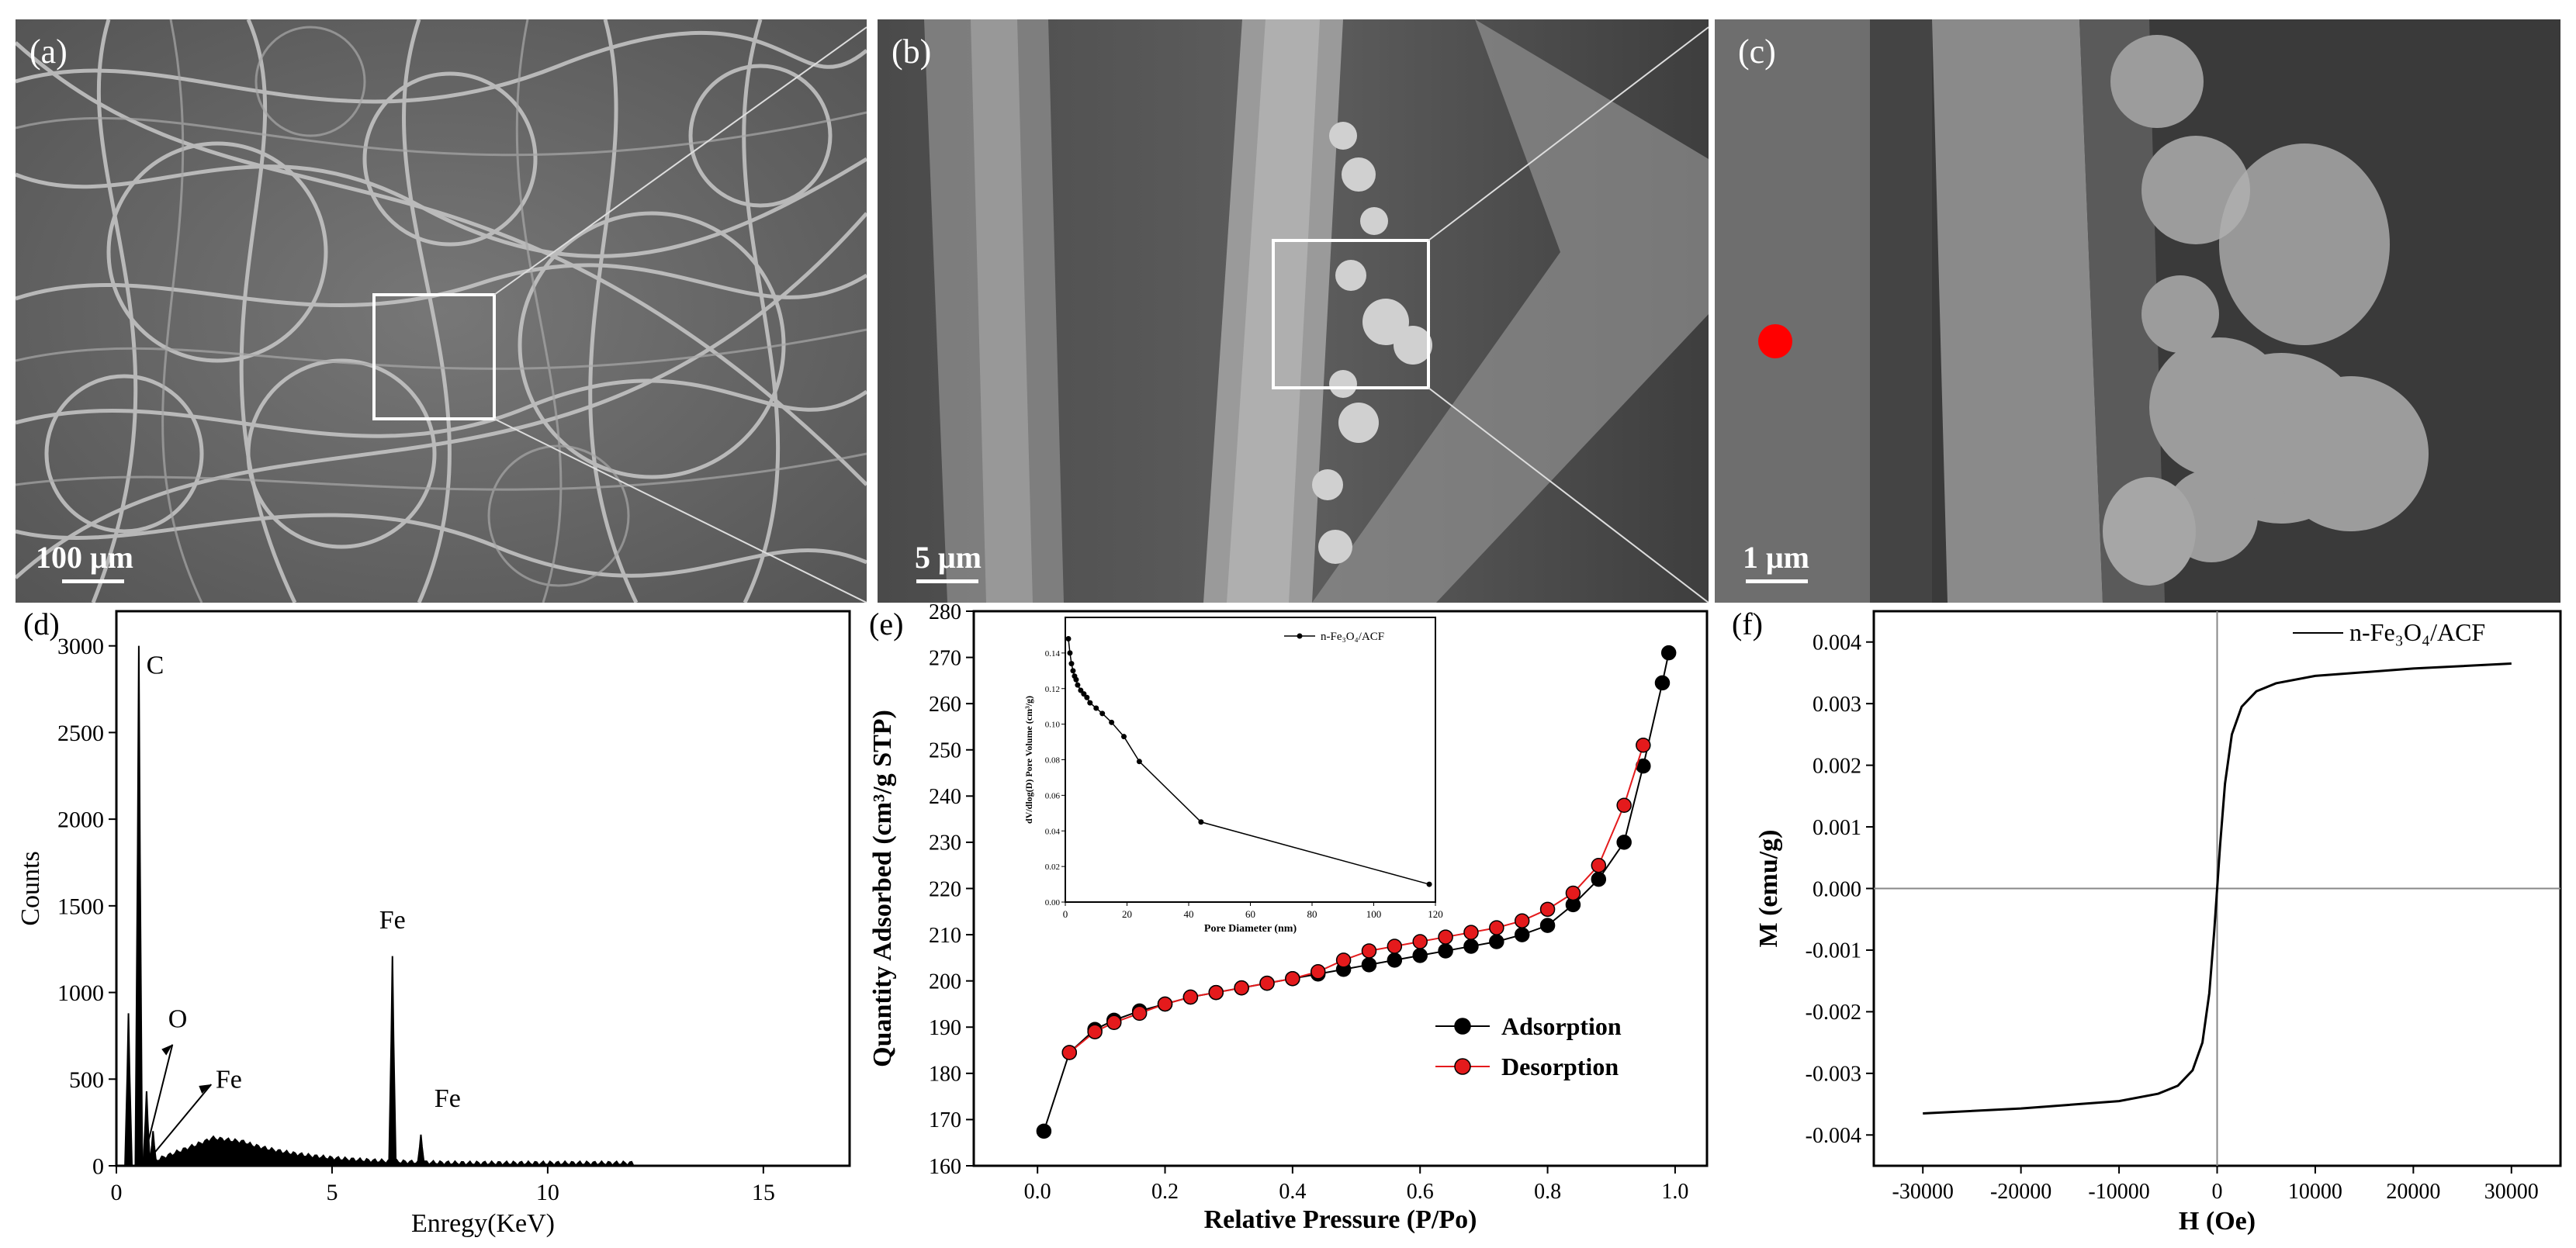  I want to click on y-tick-label: 1500, so click(80, 906).